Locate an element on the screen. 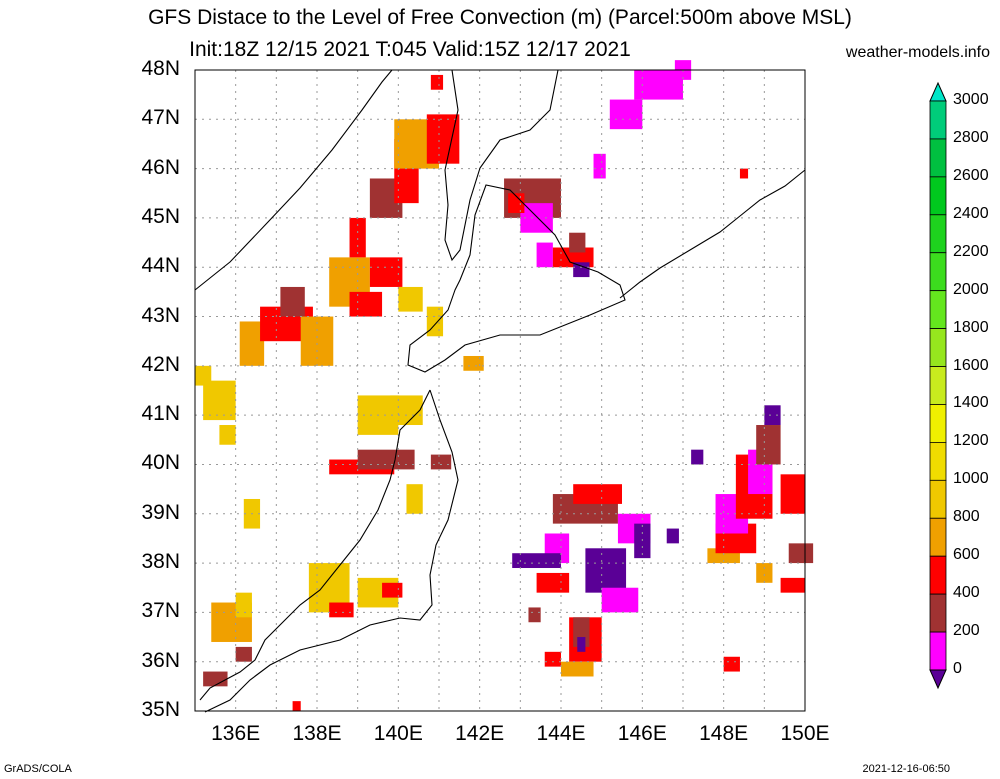 The image size is (1000, 779). colorbar-label: 3000 is located at coordinates (971, 99).